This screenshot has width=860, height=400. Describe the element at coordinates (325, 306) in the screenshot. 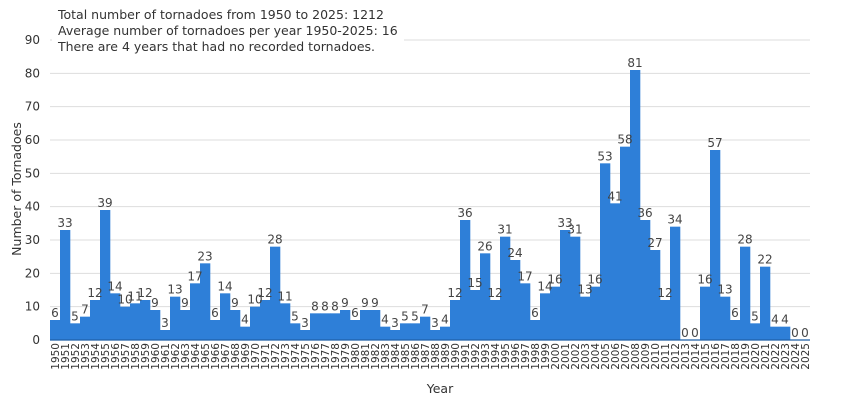

I see `data-label-1977: 8` at that location.